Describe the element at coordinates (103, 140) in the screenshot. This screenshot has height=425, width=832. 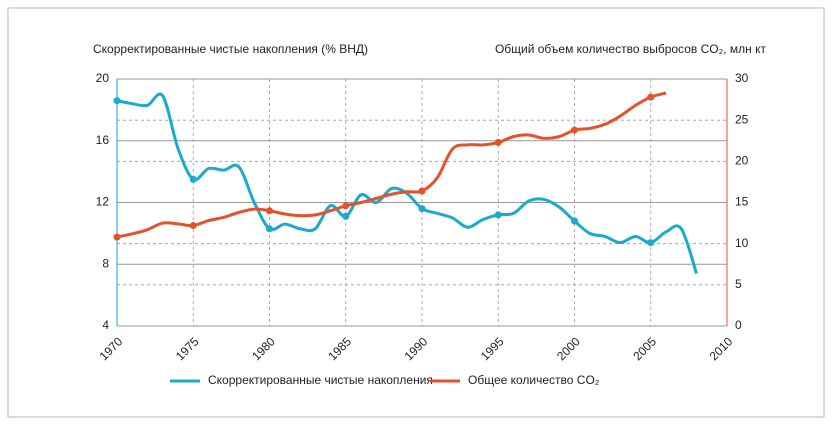
I see `y-tick-label: 16` at that location.